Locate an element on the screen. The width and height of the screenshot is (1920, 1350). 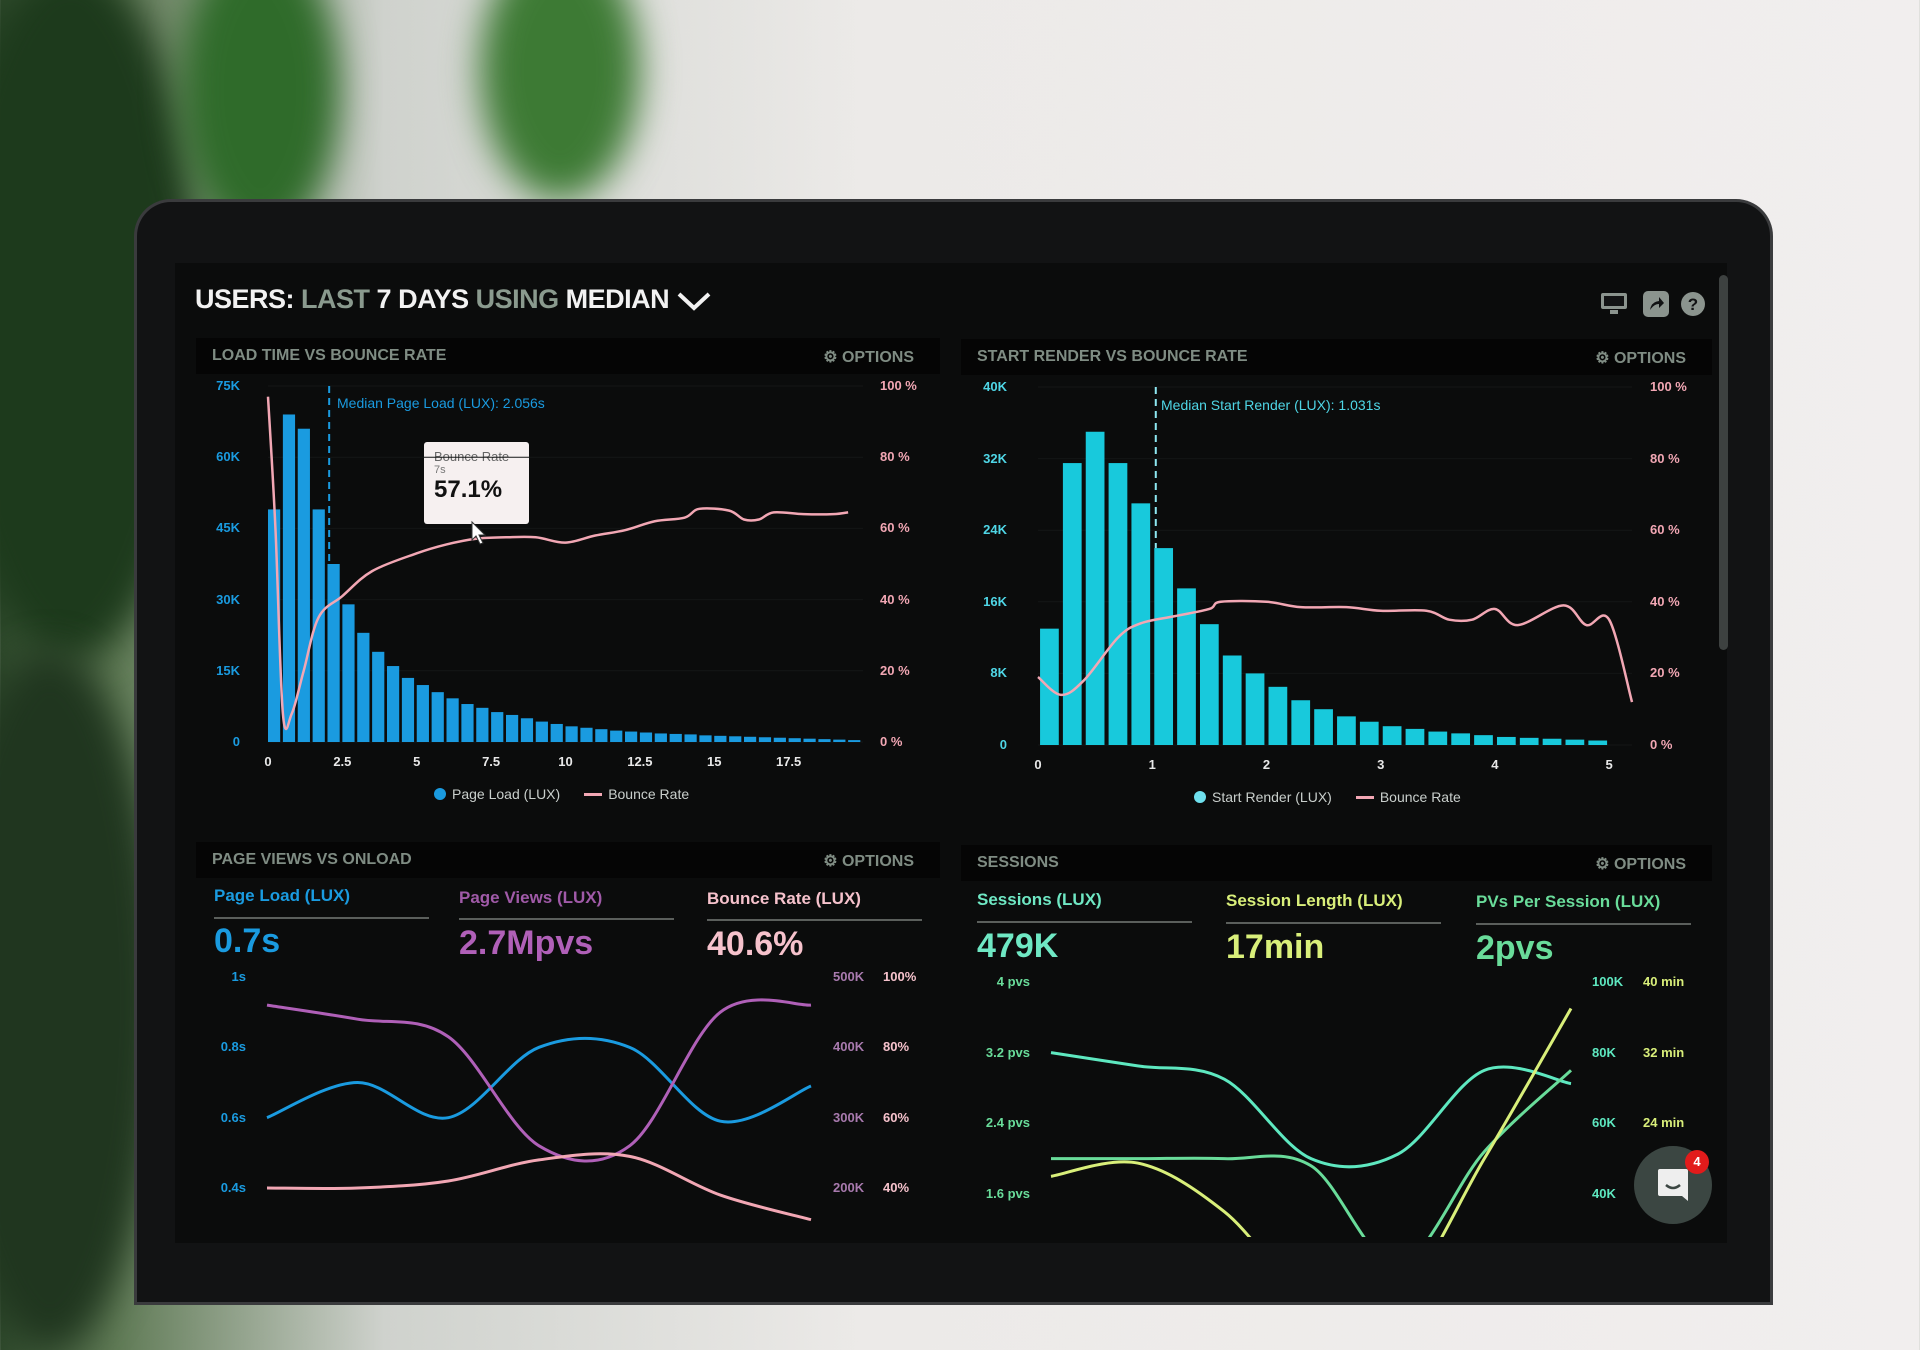
tick-label: 40% is located at coordinates (896, 1187).